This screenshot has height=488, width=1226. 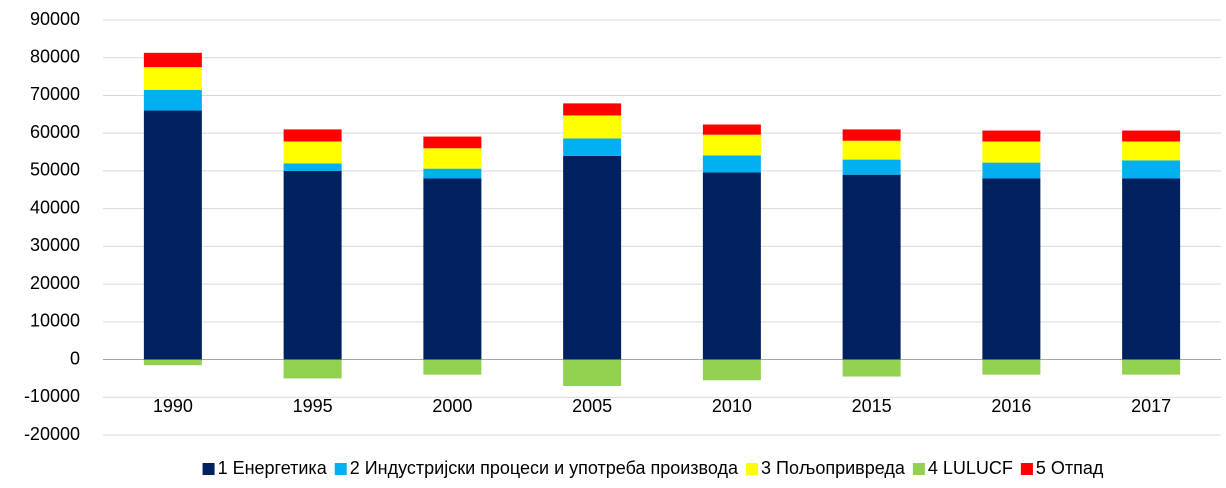 I want to click on y-tick-label: 60000, so click(x=55, y=132).